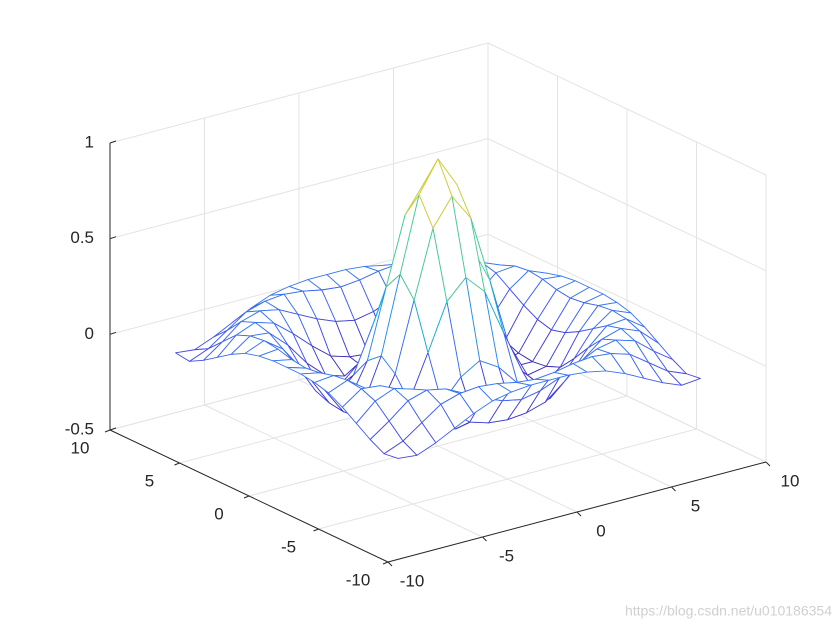  I want to click on y-tick-label: 10, so click(80, 447).